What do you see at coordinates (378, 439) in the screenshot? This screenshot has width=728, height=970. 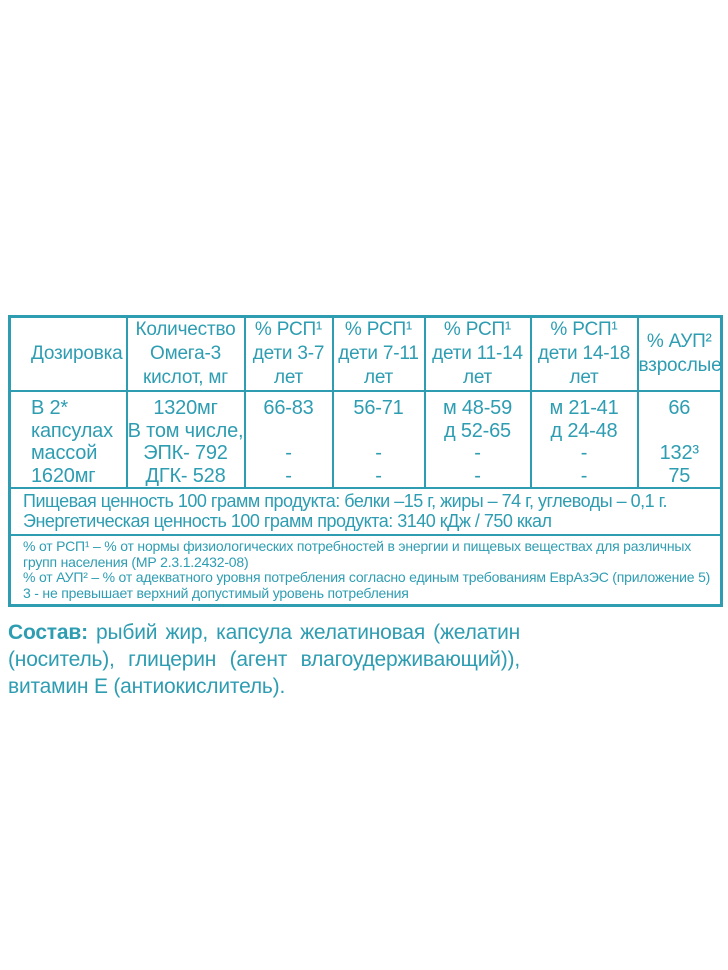 I see `cell-rsp-7-11: 56-71 - -` at bounding box center [378, 439].